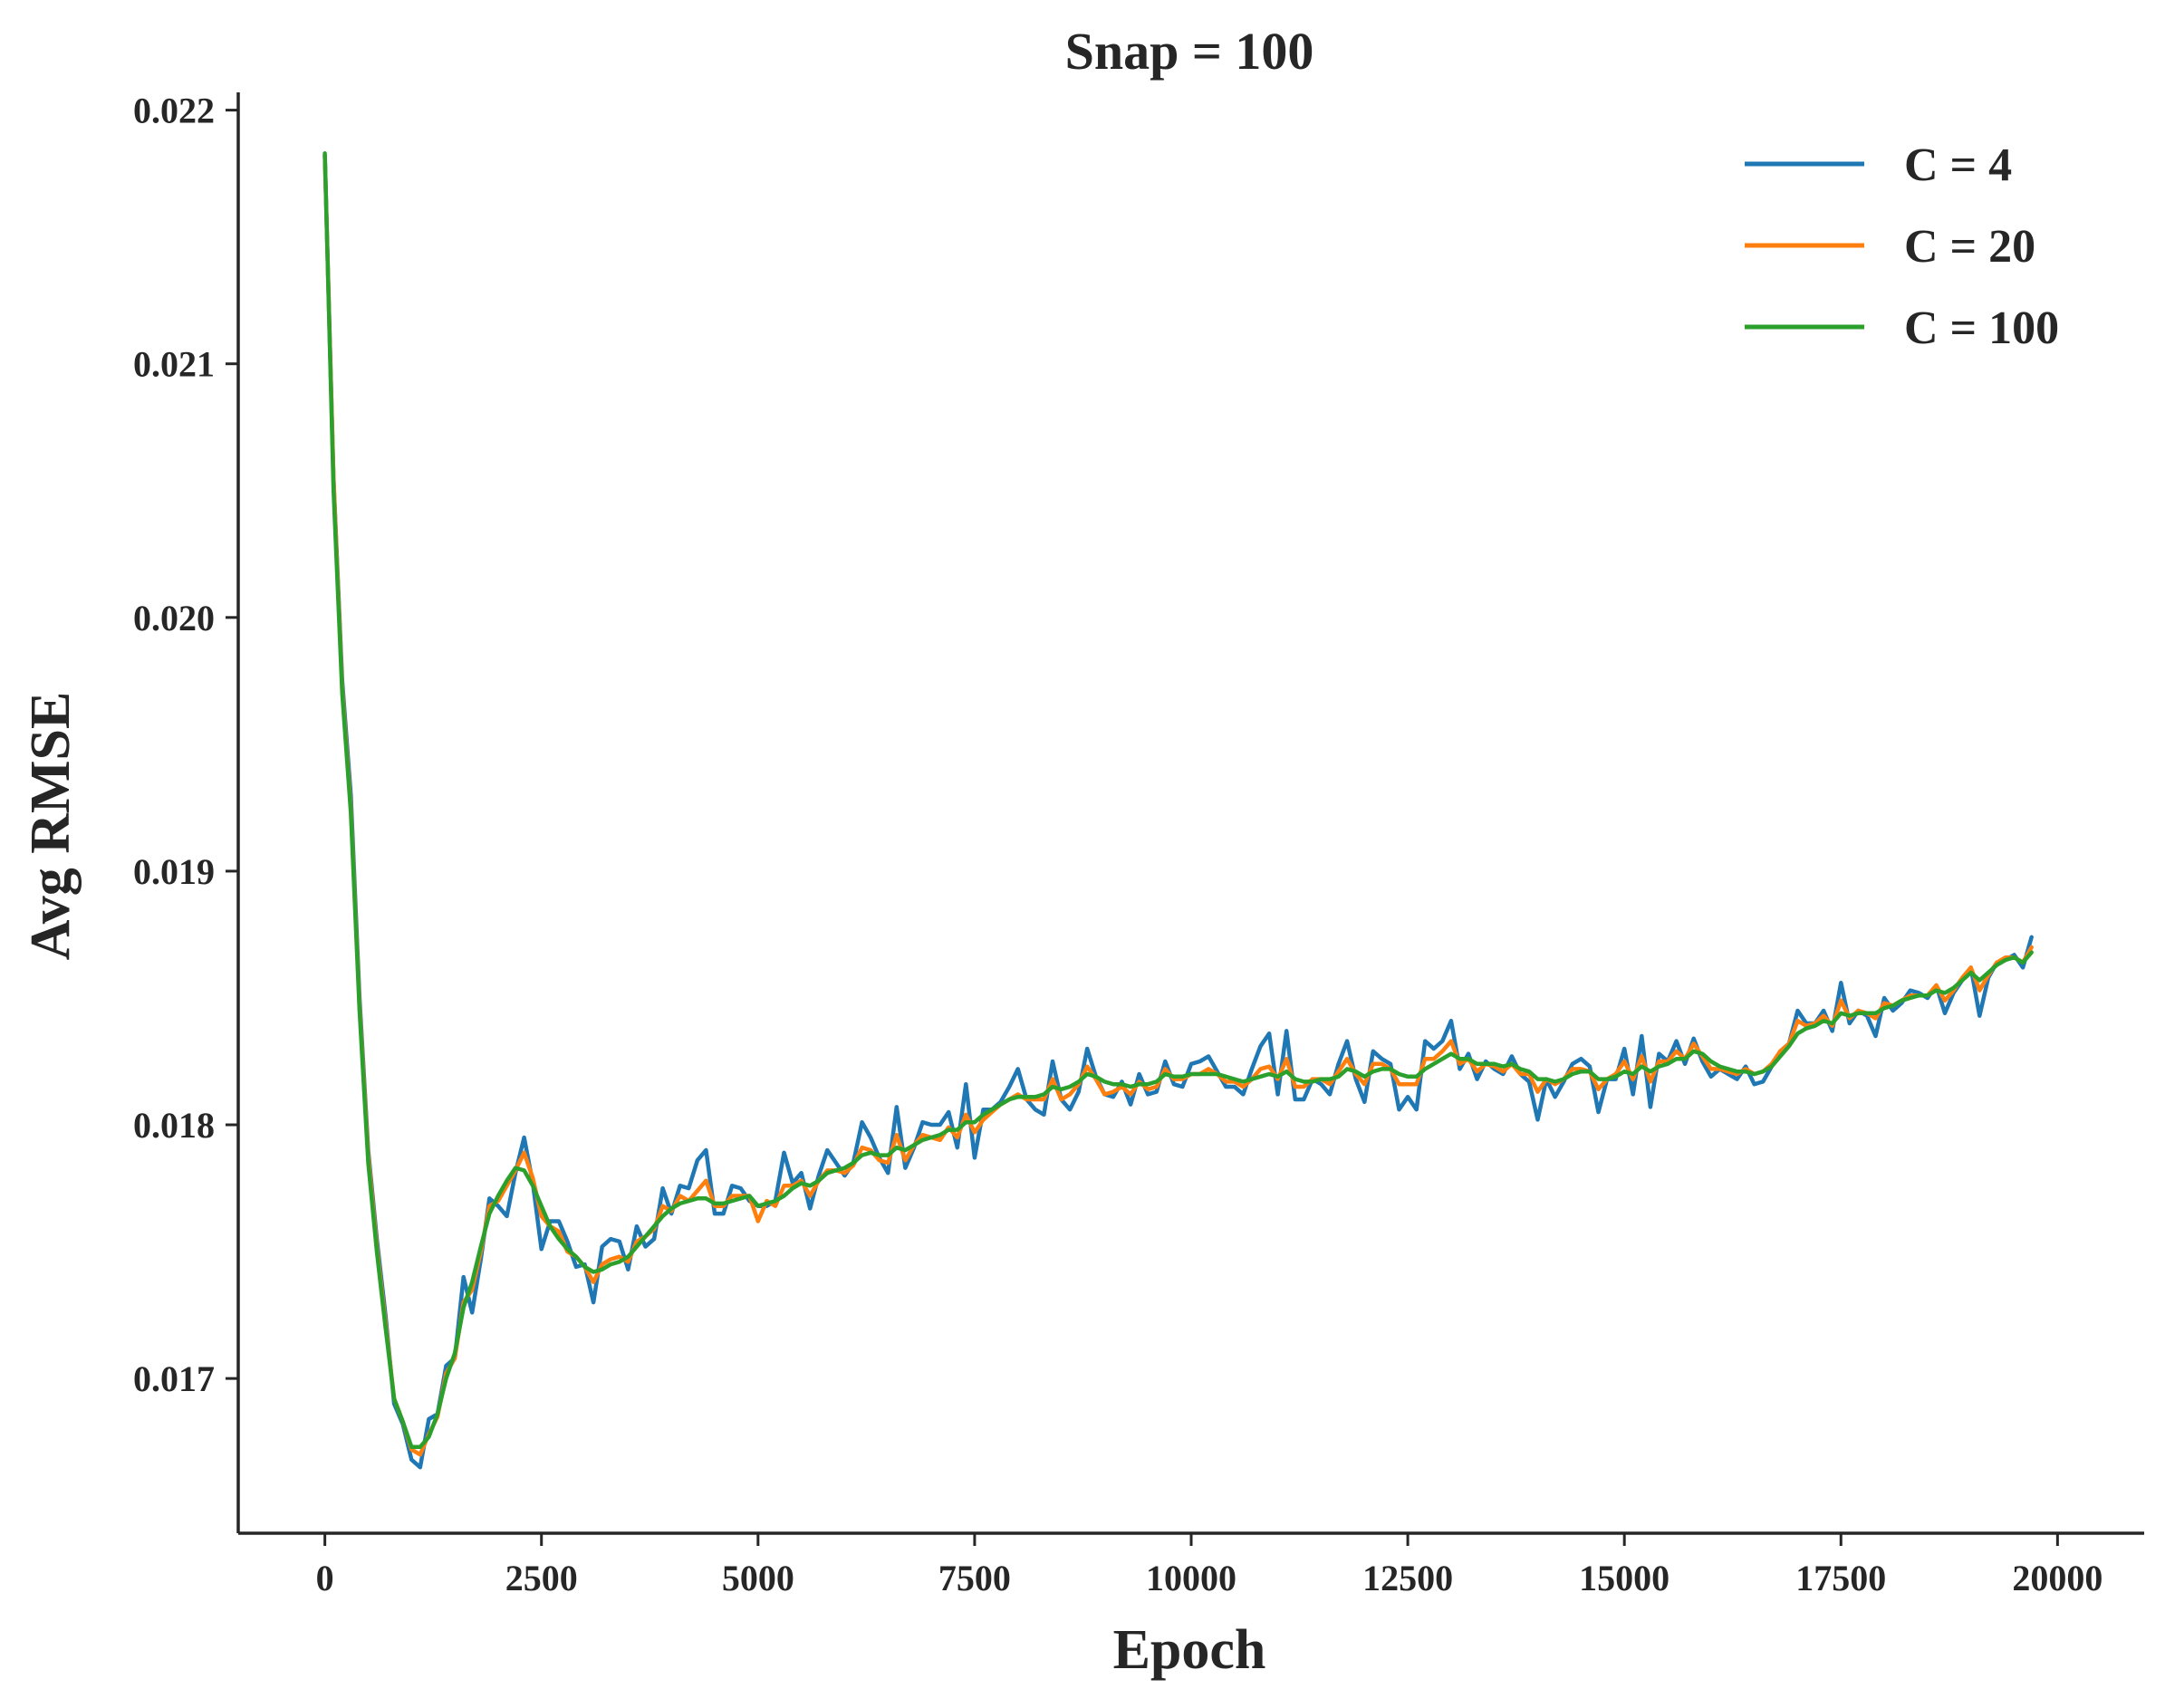  Describe the element at coordinates (174, 1125) in the screenshot. I see `y-tick-label: 0.018` at that location.